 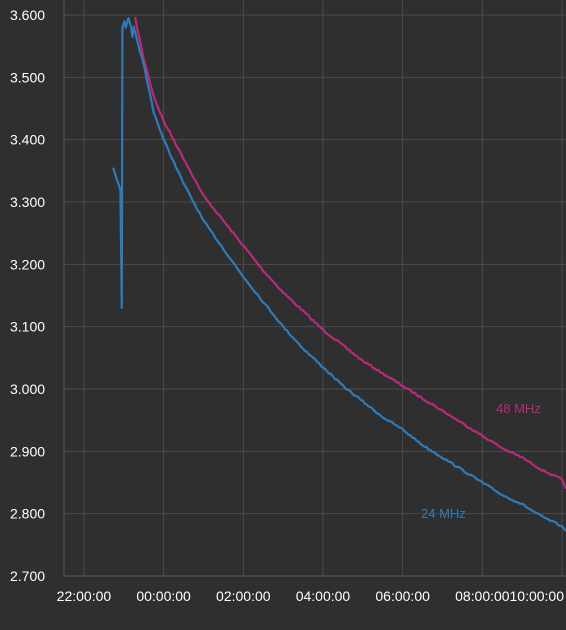 What do you see at coordinates (243, 596) in the screenshot?
I see `x-tick-label: 02:00:00` at bounding box center [243, 596].